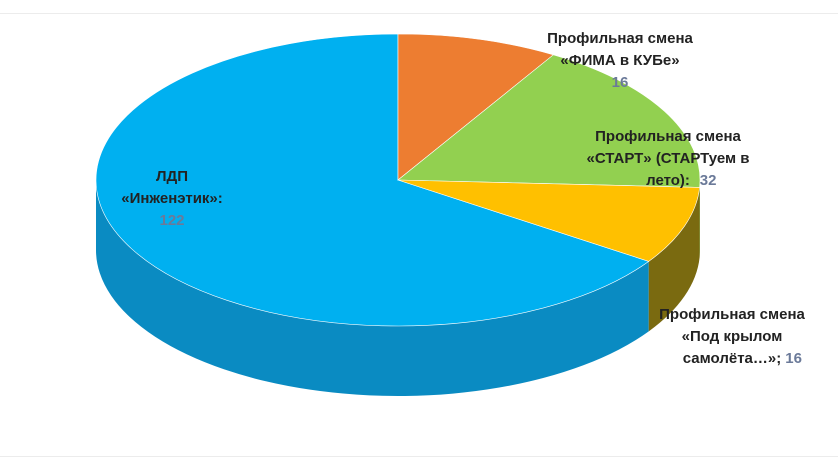 This screenshot has width=838, height=465. Describe the element at coordinates (620, 82) in the screenshot. I see `pie-value-label-1: 16` at that location.